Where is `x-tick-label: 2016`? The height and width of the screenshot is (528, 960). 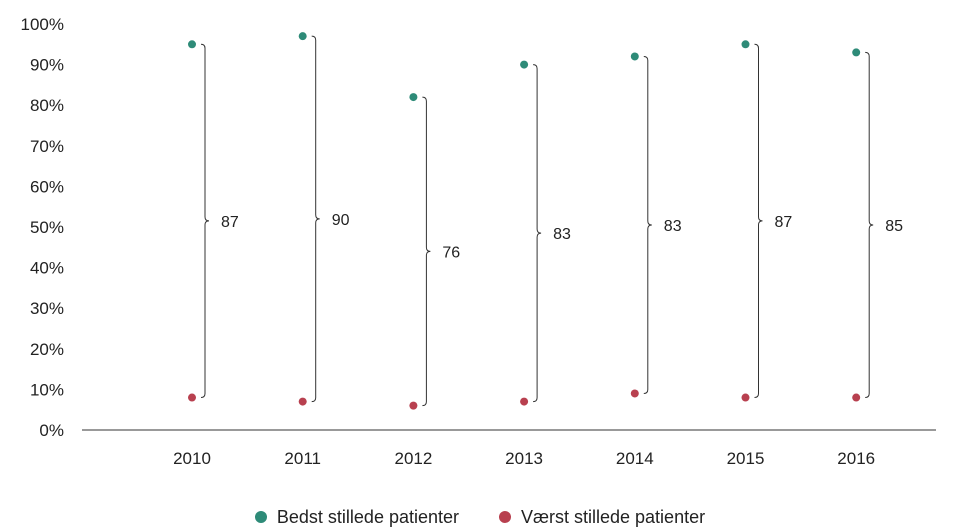
x-tick-label: 2016 is located at coordinates (856, 458).